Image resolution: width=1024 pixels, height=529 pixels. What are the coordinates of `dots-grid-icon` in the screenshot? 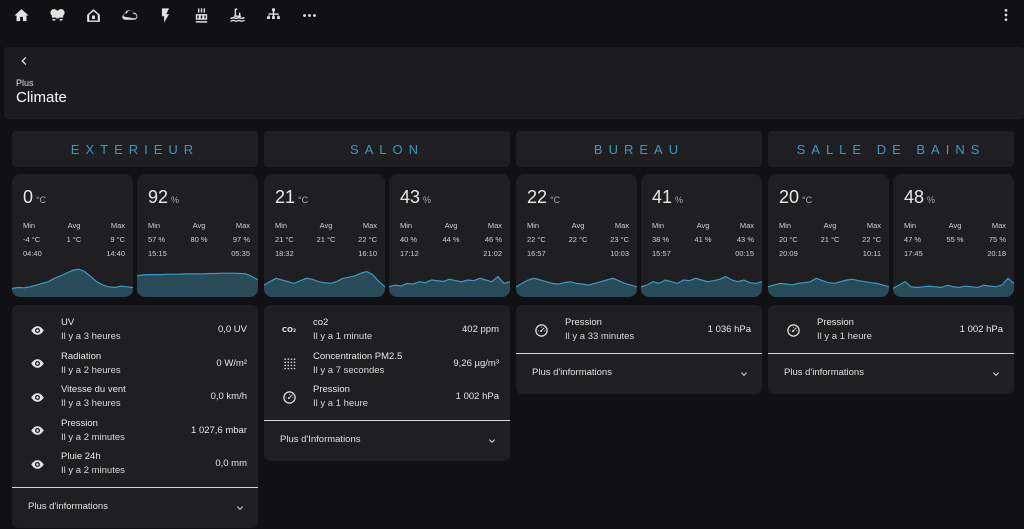 It's located at (289, 364).